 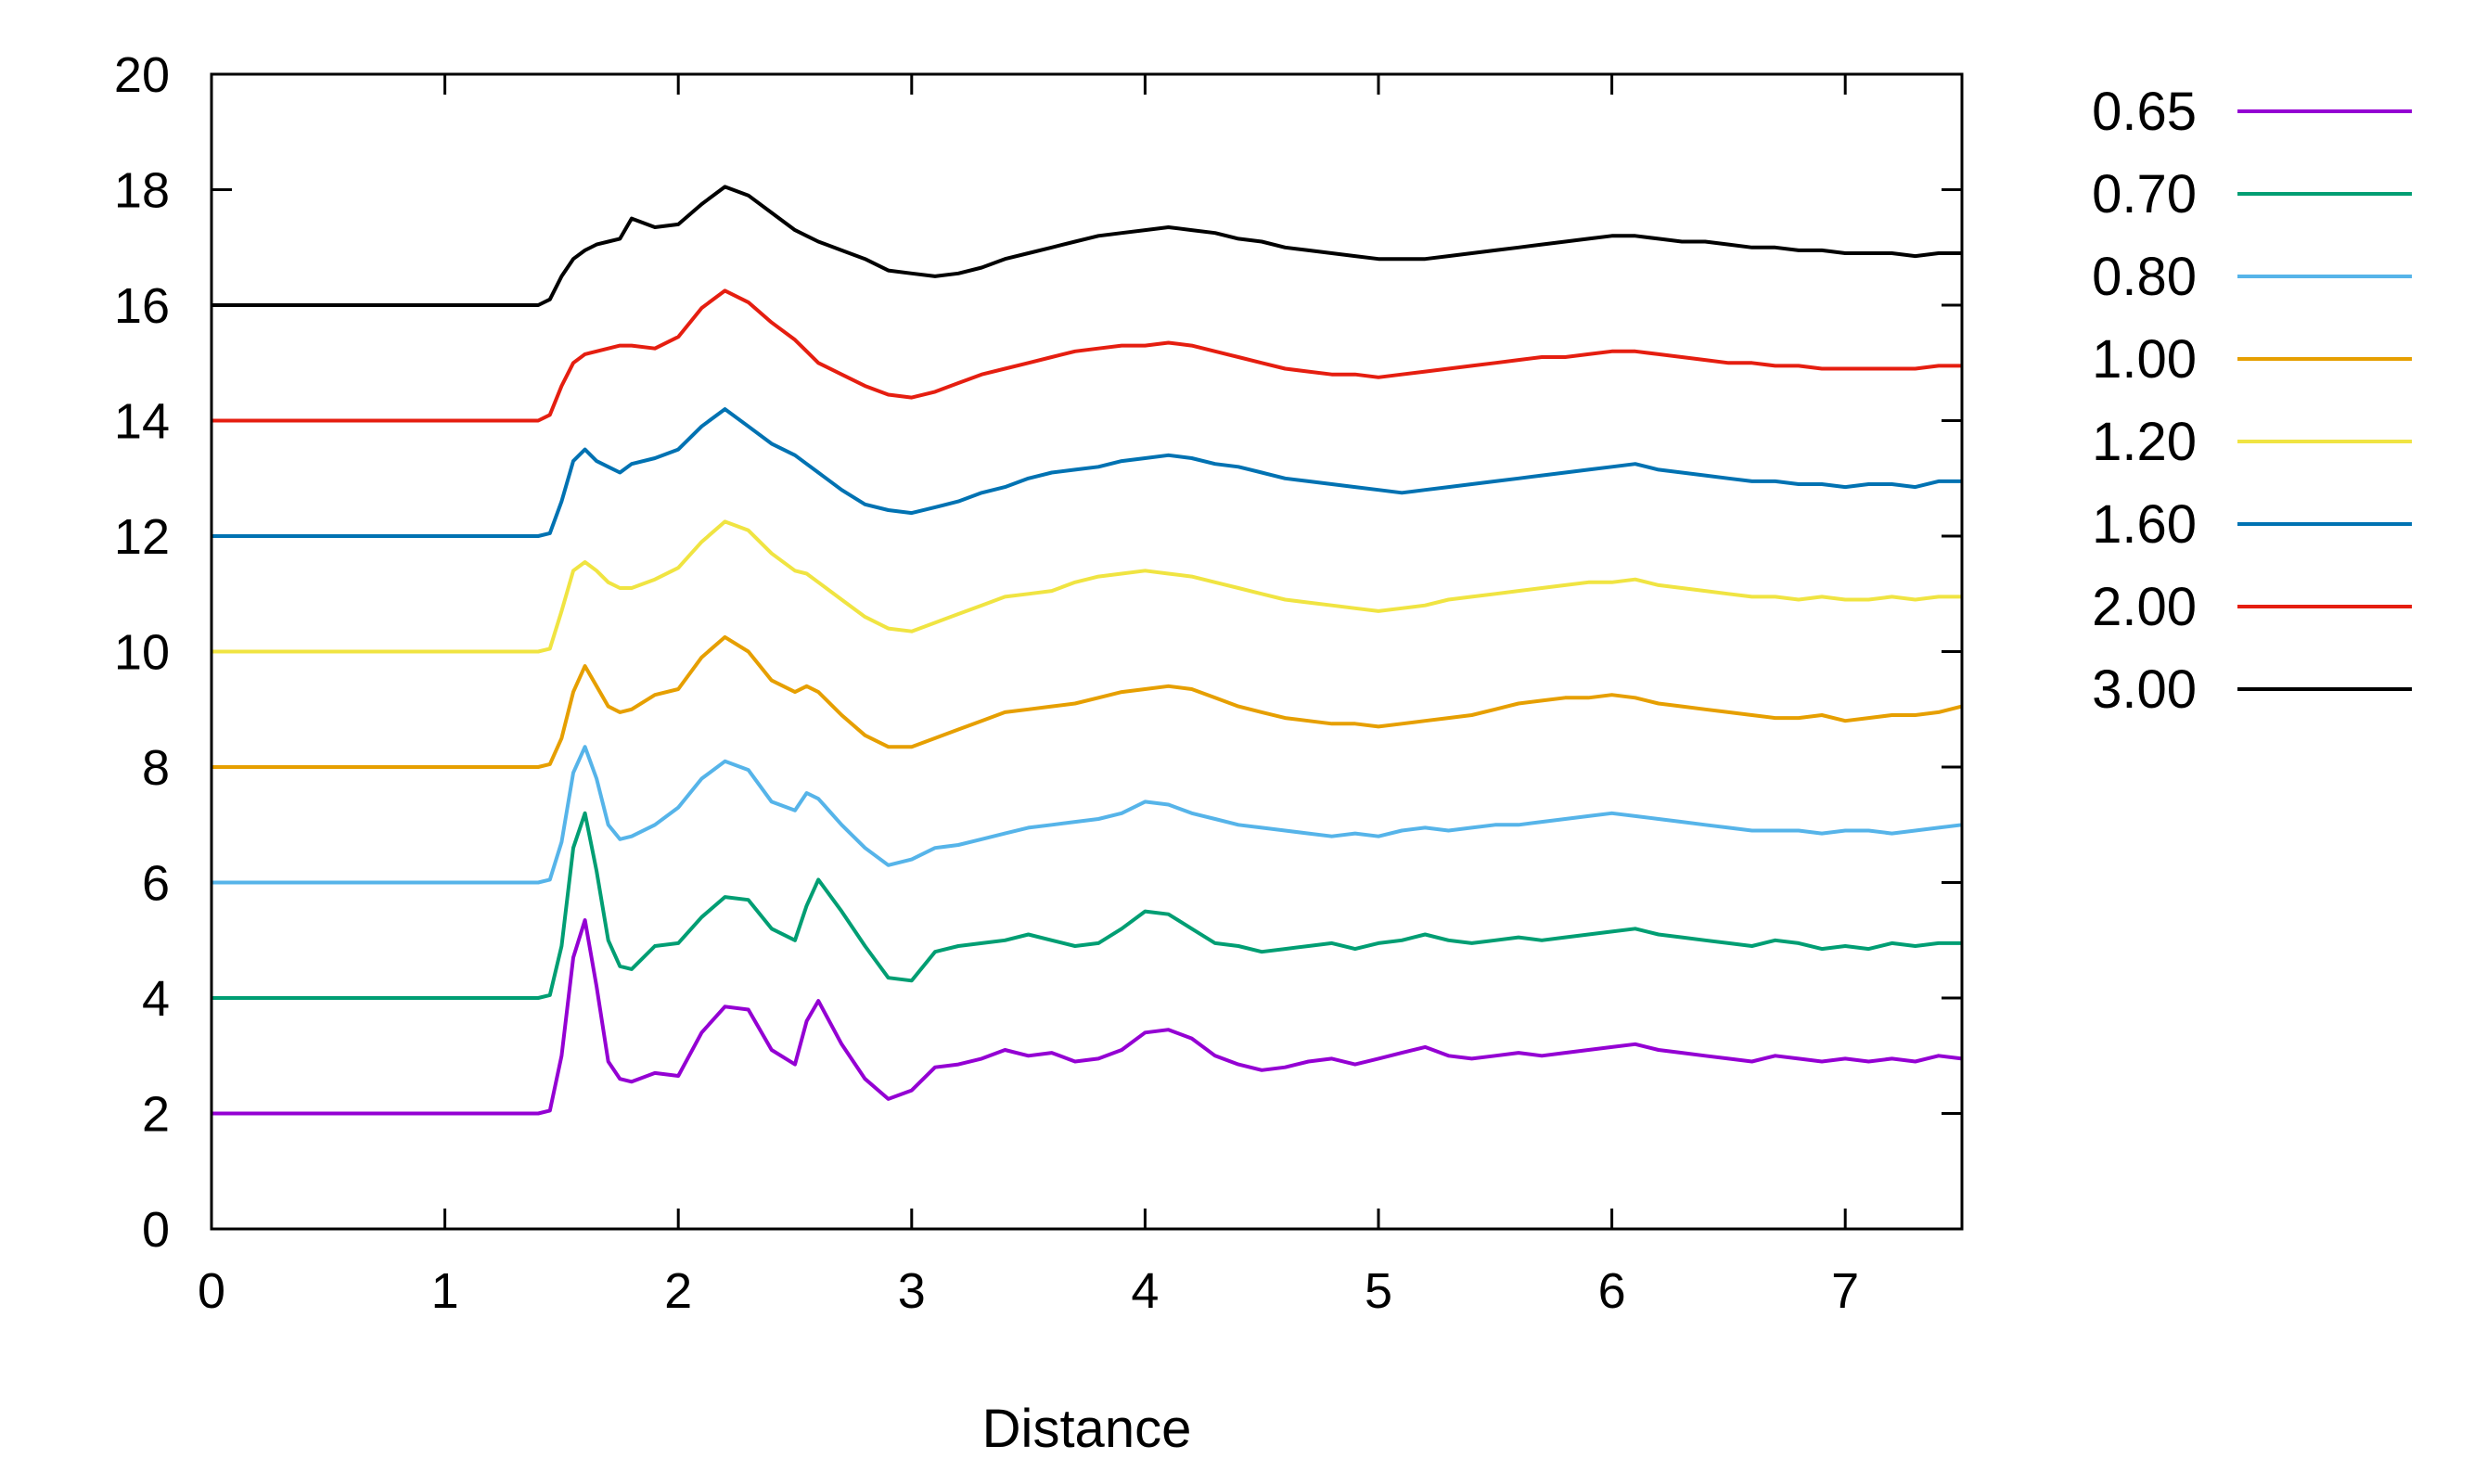 What do you see at coordinates (2144, 277) in the screenshot?
I see `legend-label: 0.80` at bounding box center [2144, 277].